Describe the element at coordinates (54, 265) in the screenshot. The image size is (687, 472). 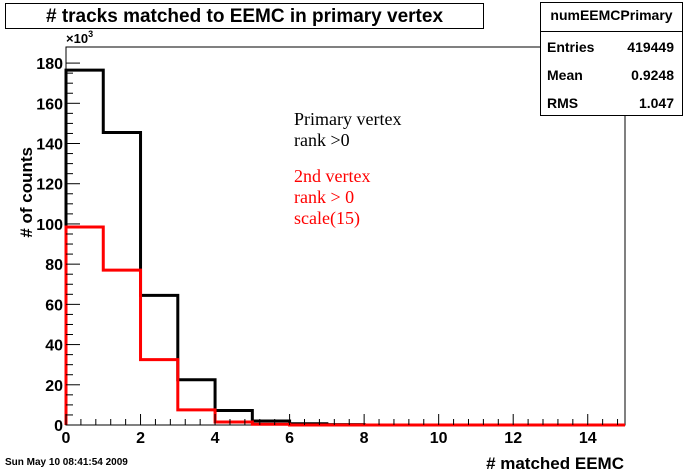
I see `y-tick-label: 80` at that location.